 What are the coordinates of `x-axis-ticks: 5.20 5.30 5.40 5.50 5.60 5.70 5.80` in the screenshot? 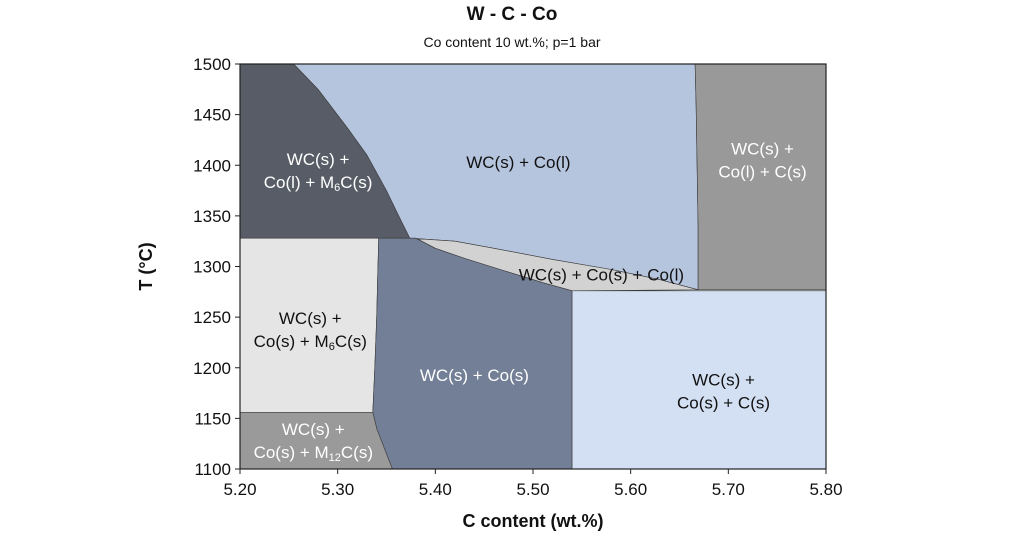 It's located at (533, 484).